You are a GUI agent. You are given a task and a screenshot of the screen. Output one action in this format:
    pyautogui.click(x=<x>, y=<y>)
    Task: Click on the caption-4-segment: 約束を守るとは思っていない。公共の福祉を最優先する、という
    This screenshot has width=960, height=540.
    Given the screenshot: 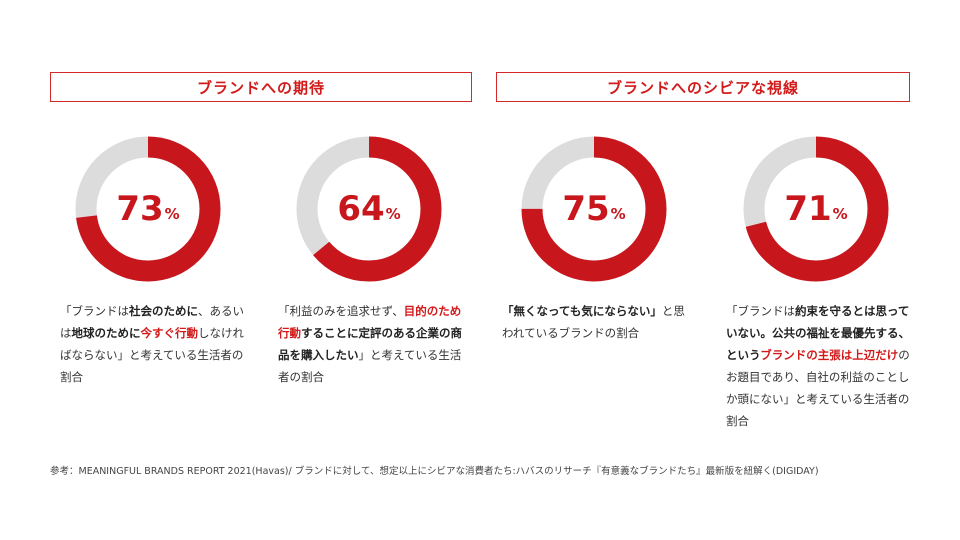 What is the action you would take?
    pyautogui.click(x=818, y=333)
    